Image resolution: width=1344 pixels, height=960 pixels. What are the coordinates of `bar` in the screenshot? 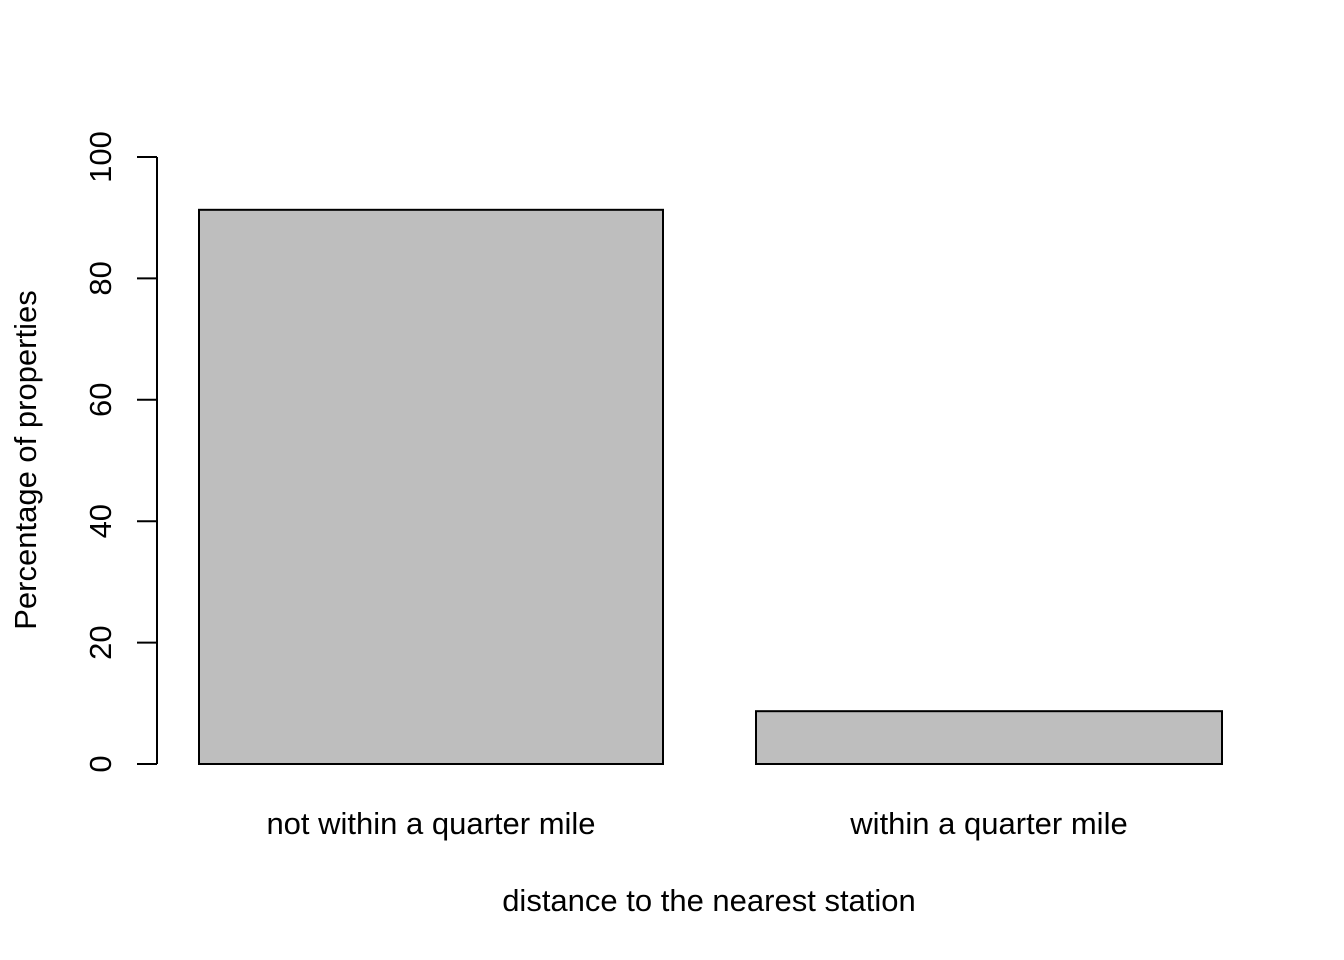 It's located at (989, 737).